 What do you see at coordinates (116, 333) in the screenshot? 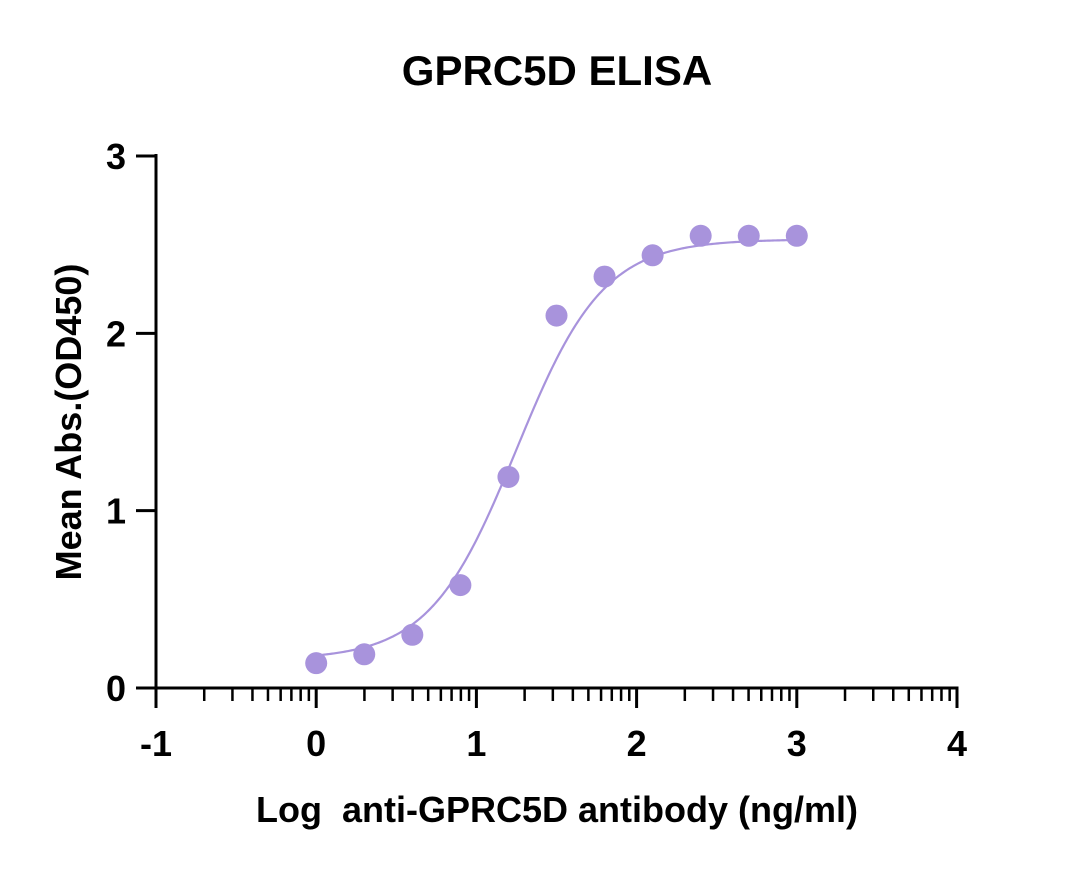
I see `y-tick-label: 2` at bounding box center [116, 333].